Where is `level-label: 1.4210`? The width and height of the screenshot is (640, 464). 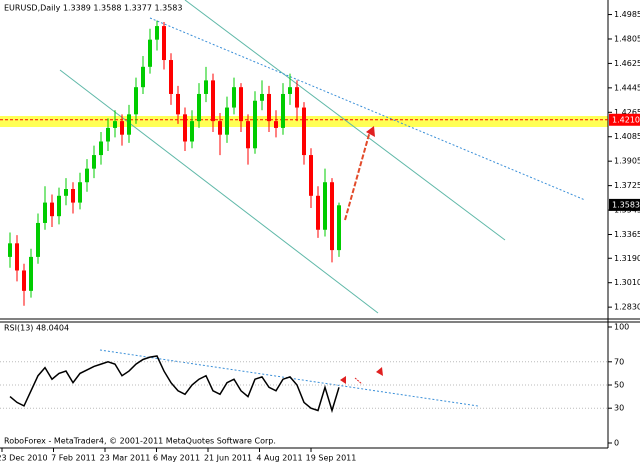 level-label: 1.4210 is located at coordinates (626, 119).